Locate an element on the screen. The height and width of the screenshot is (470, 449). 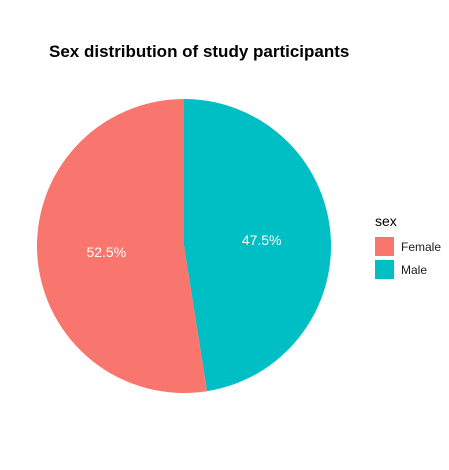
legend-item-male: Male is located at coordinates (408, 269).